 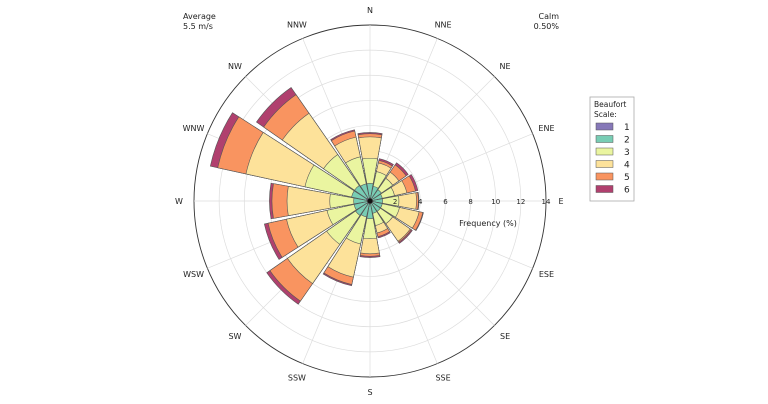 What do you see at coordinates (546, 128) in the screenshot?
I see `direction-label-ENE: ENE` at bounding box center [546, 128].